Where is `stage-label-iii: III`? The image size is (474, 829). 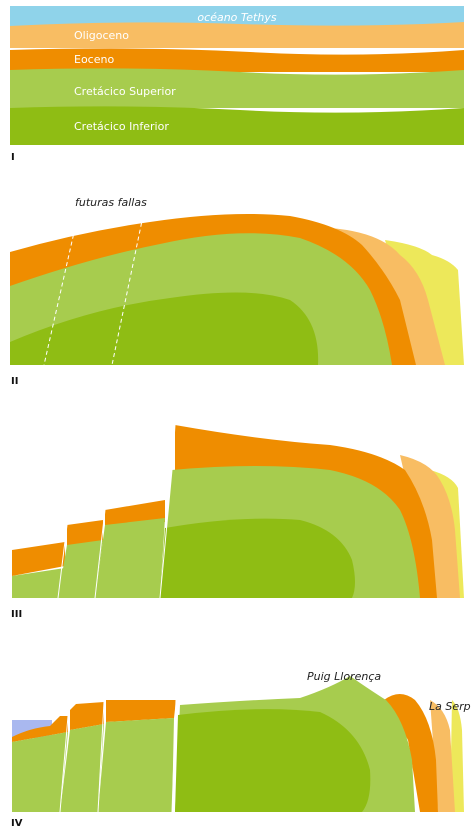 stage-label-iii: III is located at coordinates (16, 614).